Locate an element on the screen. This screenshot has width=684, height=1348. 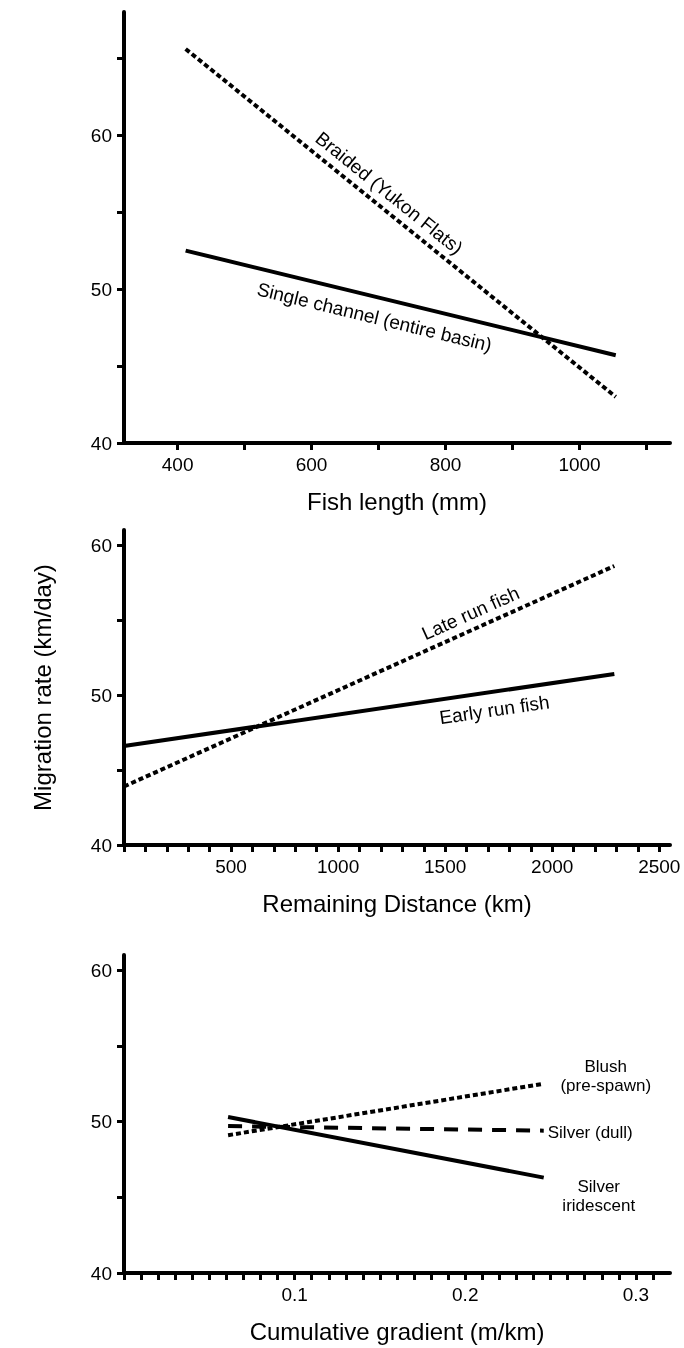
x-tick-label: 2500 is located at coordinates (659, 866).